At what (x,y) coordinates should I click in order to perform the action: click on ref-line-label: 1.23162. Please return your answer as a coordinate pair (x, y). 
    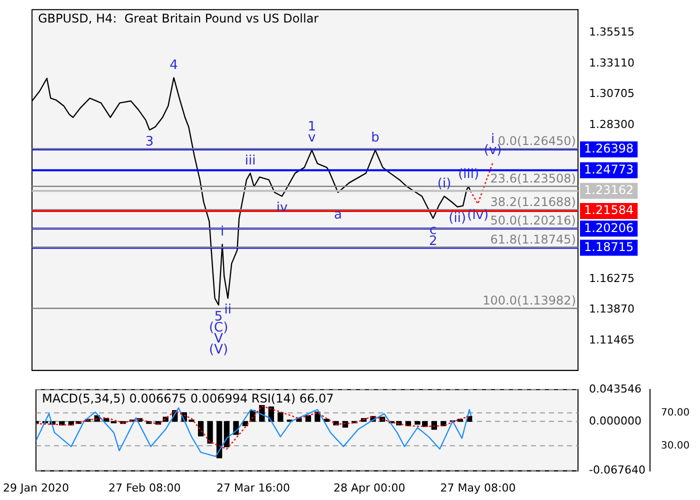
    Looking at the image, I should click on (609, 189).